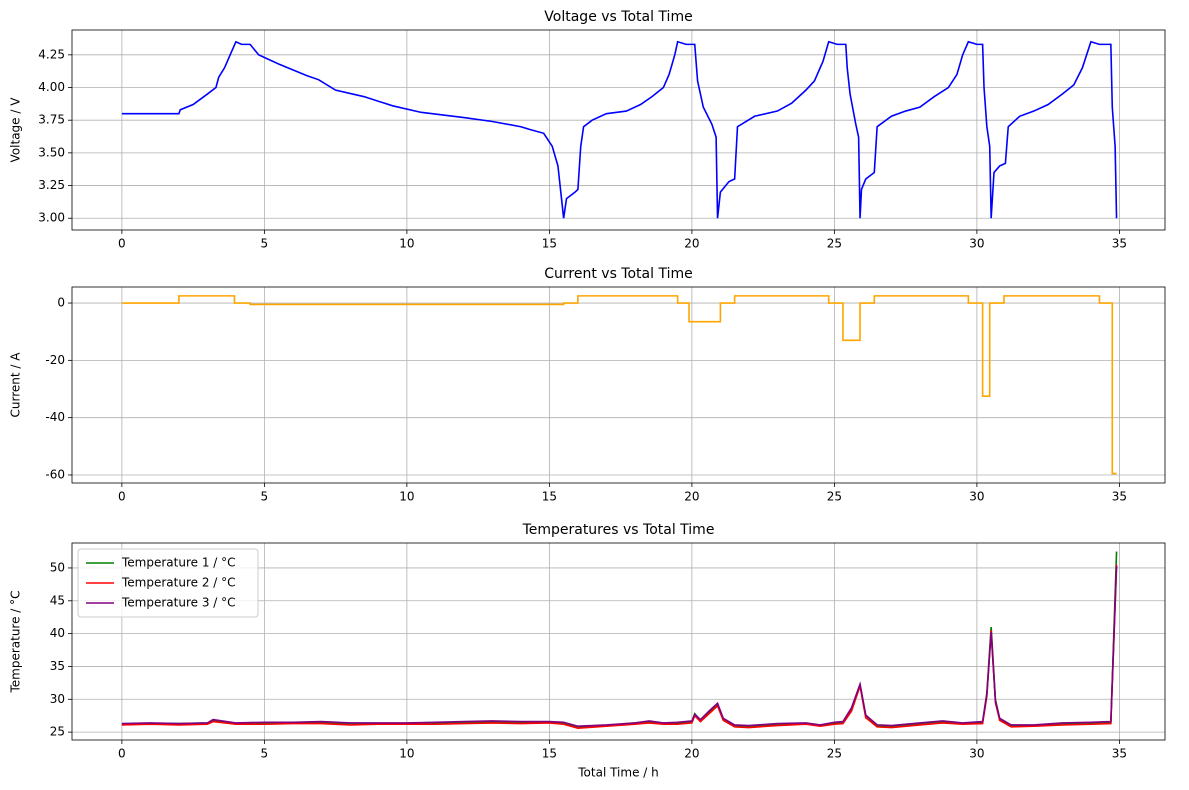  I want to click on y-tick-label: 3.75, so click(51, 120).